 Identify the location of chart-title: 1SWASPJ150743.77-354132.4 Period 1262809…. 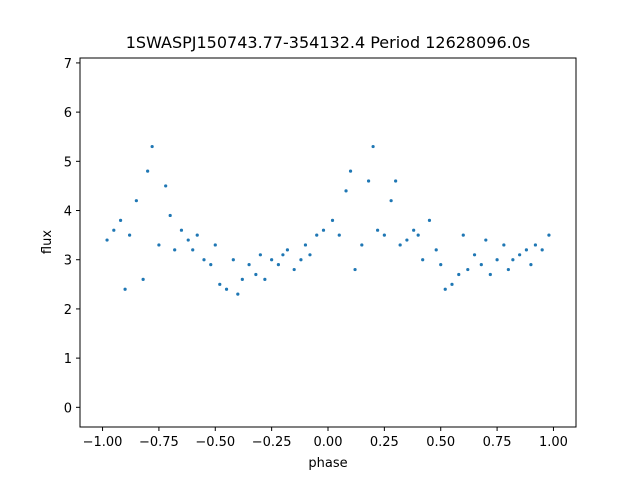
(328, 42).